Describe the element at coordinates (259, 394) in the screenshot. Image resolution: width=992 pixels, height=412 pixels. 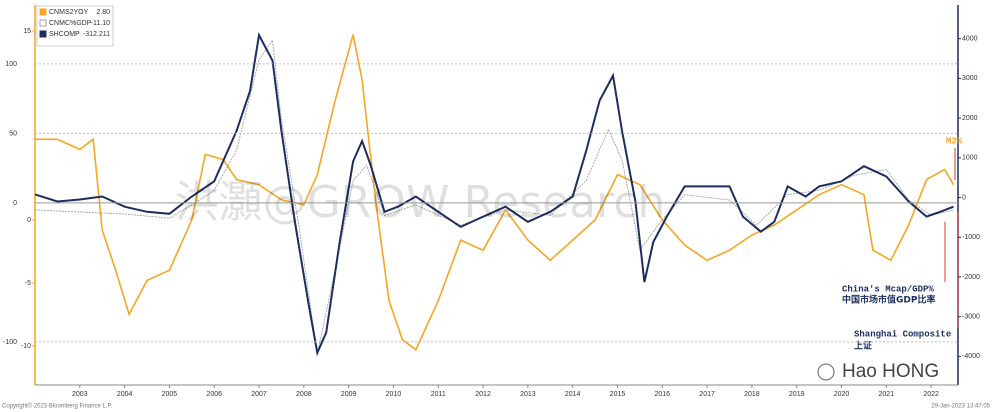
I see `x-tick-label: 2007` at that location.